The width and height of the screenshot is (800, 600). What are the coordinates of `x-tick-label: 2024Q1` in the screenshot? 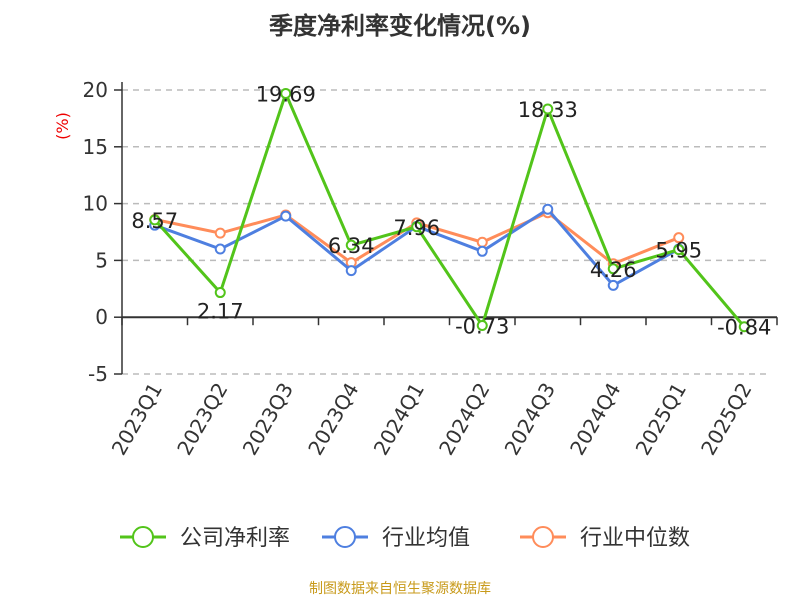 It's located at (399, 419).